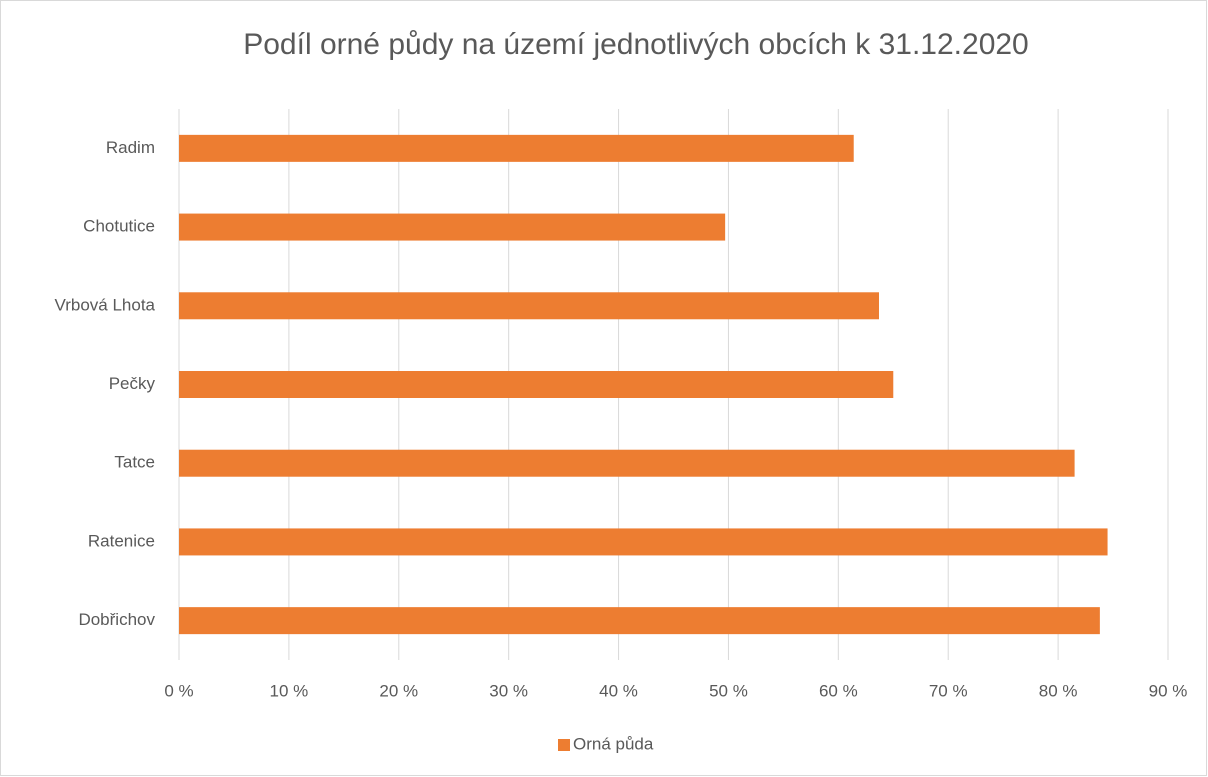 The image size is (1208, 777). Describe the element at coordinates (728, 690) in the screenshot. I see `x-tick-label: 50 %` at that location.